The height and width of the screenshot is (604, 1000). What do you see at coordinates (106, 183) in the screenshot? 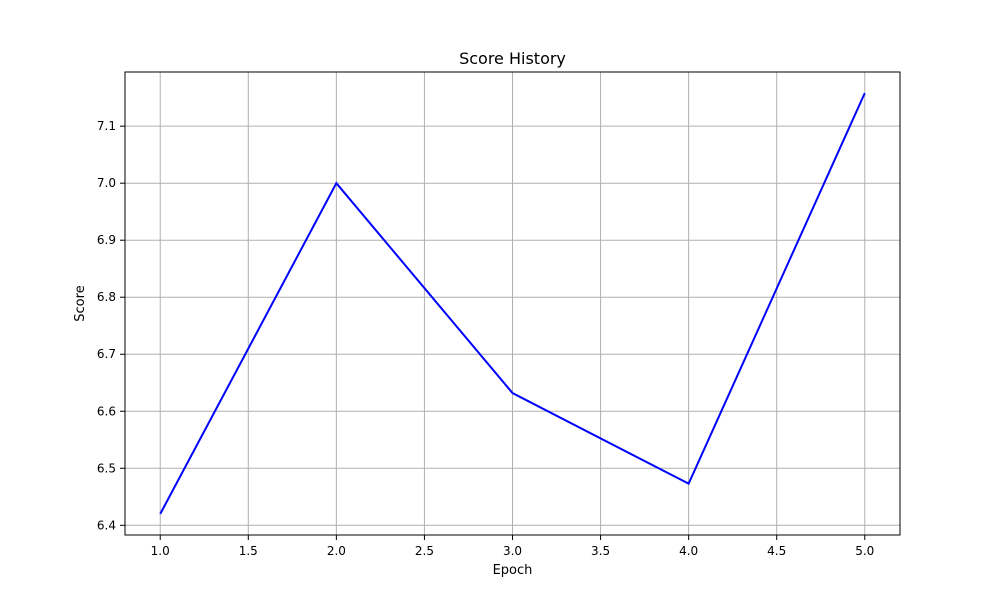
I see `y-tick-label: 7.0` at bounding box center [106, 183].